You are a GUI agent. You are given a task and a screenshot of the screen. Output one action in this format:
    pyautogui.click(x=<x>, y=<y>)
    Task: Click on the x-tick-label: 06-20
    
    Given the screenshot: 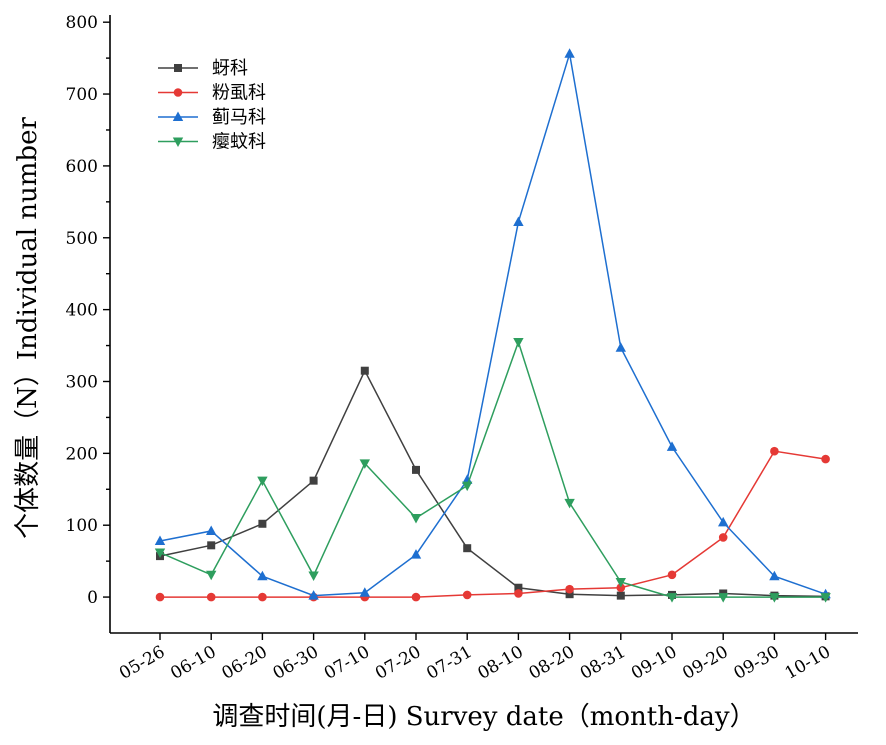 What is the action you would take?
    pyautogui.click(x=244, y=663)
    